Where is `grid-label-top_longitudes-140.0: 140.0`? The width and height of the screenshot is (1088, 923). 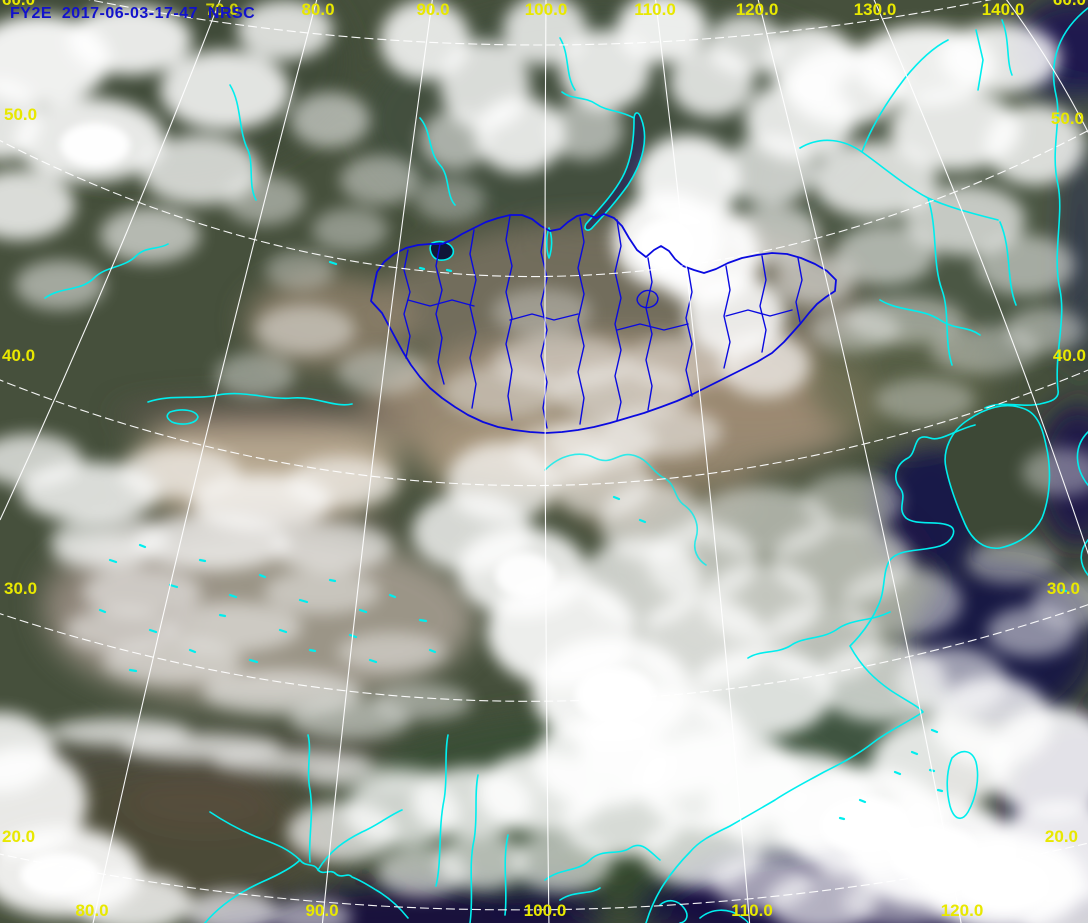
grid-label-top_longitudes-140.0: 140.0 is located at coordinates (1003, 9).